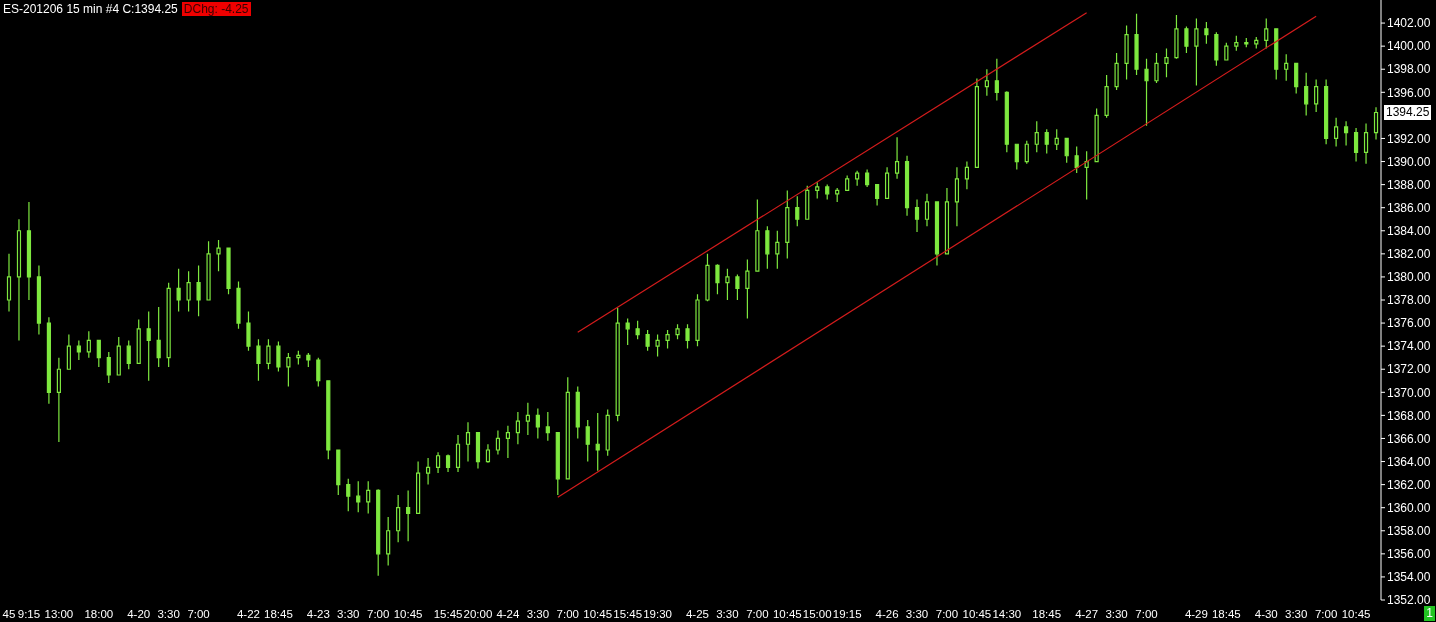 This screenshot has height=622, width=1436. What do you see at coordinates (1409, 300) in the screenshot?
I see `y-tick-label: 1378.00` at bounding box center [1409, 300].